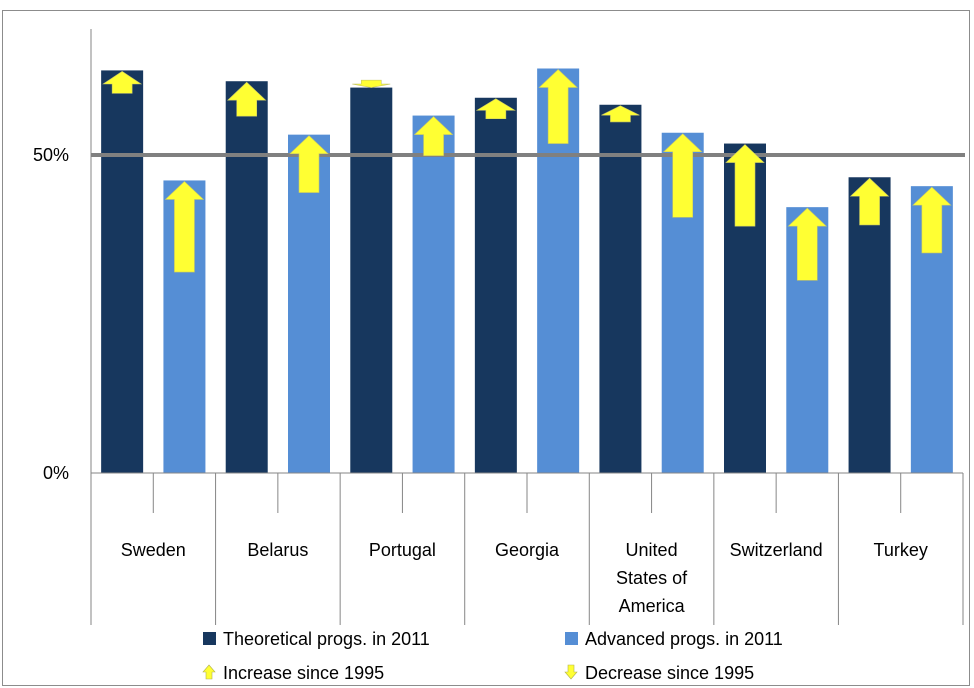  Describe the element at coordinates (901, 550) in the screenshot. I see `category-label: Turkey` at that location.